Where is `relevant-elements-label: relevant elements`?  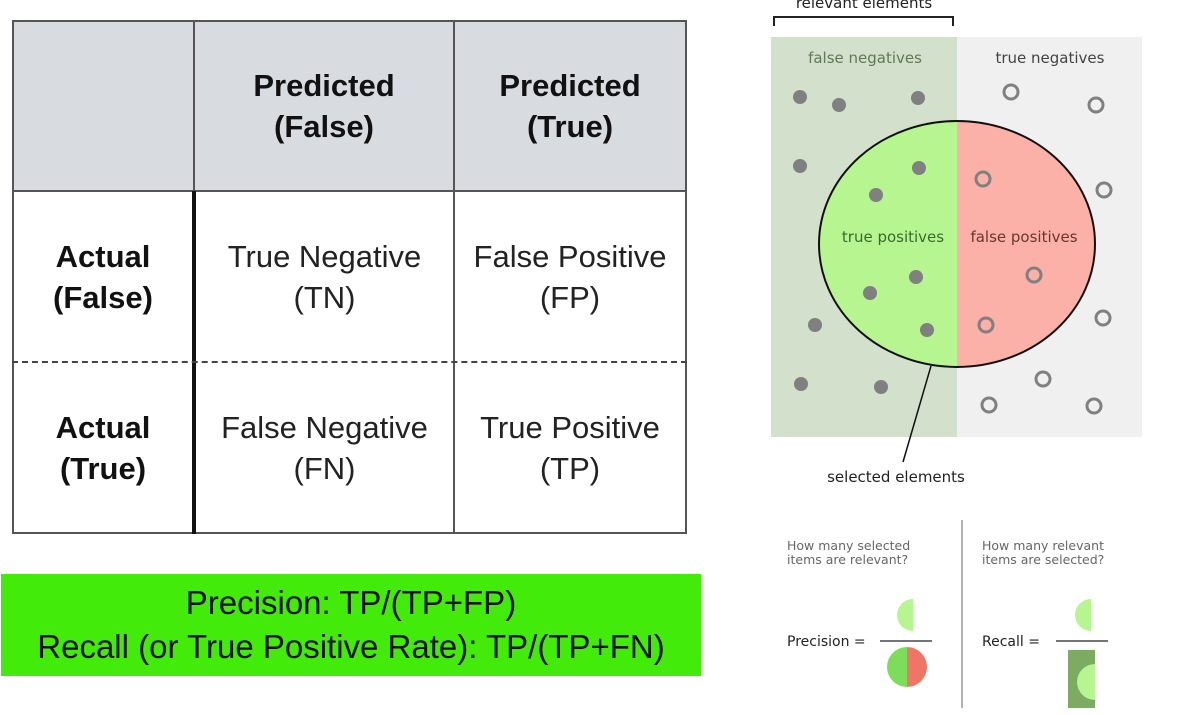 relevant-elements-label: relevant elements is located at coordinates (864, 6).